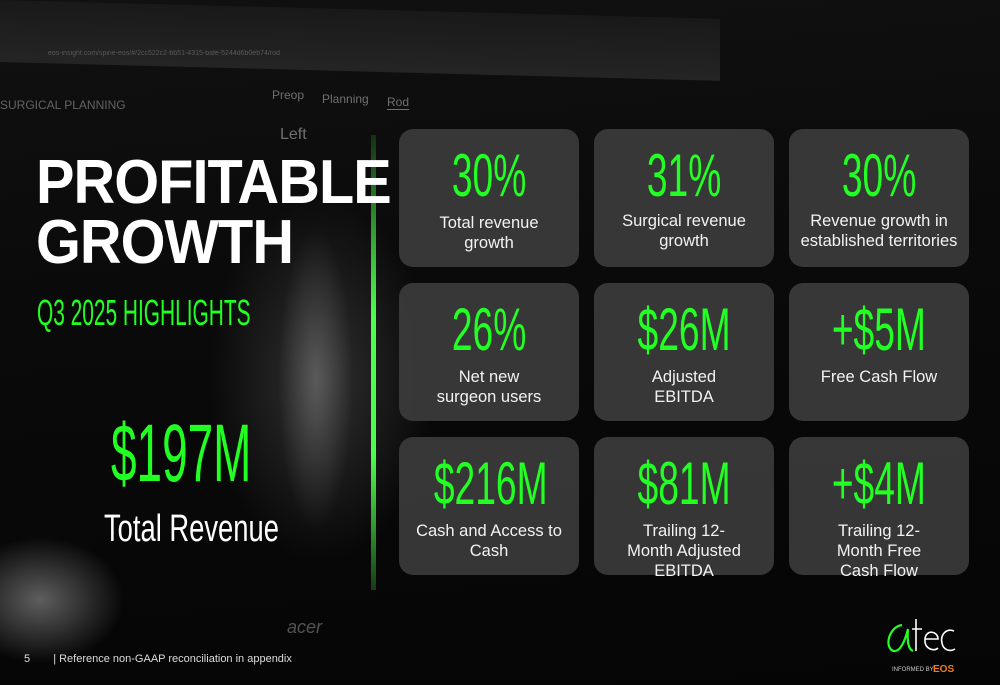  I want to click on metric-label: Surgical revenue growth, so click(684, 231).